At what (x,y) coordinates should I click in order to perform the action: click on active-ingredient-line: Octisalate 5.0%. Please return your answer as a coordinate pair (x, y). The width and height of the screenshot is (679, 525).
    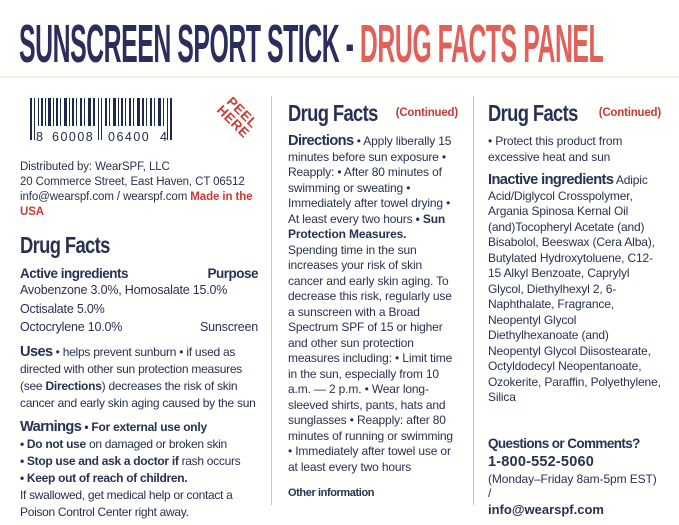
    Looking at the image, I should click on (62, 308).